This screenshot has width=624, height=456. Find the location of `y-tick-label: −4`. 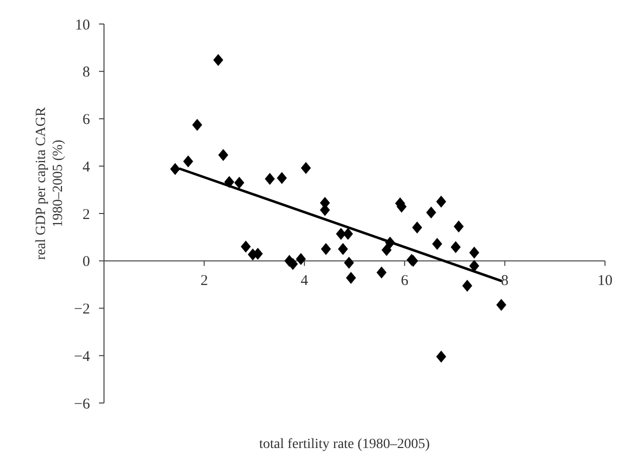

y-tick-label: −4 is located at coordinates (82, 356).